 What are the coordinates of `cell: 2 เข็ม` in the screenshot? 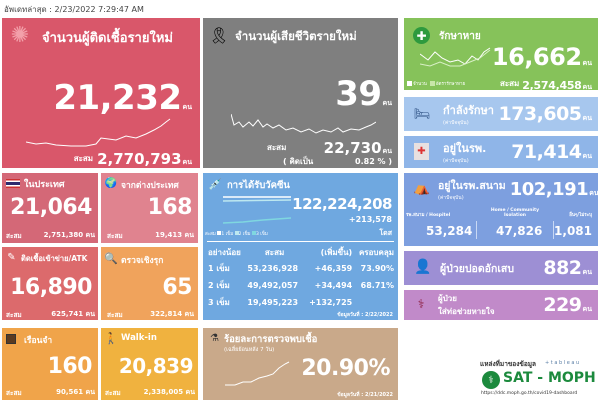 It's located at (219, 285).